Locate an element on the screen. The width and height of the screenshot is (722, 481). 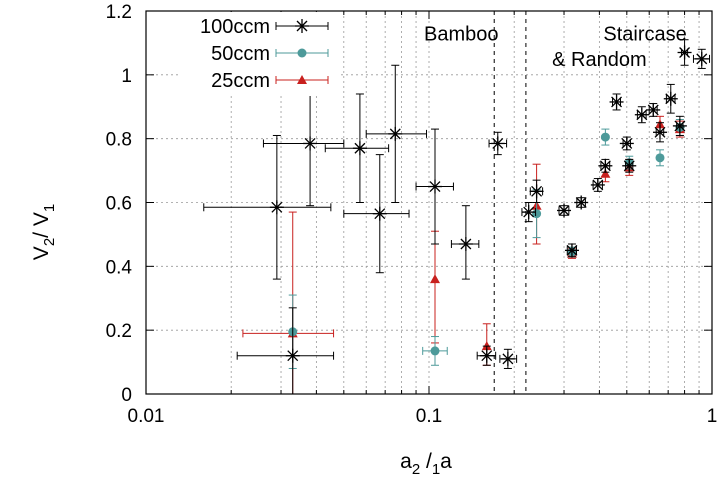
legend-marker-100ccm is located at coordinates (302, 26).